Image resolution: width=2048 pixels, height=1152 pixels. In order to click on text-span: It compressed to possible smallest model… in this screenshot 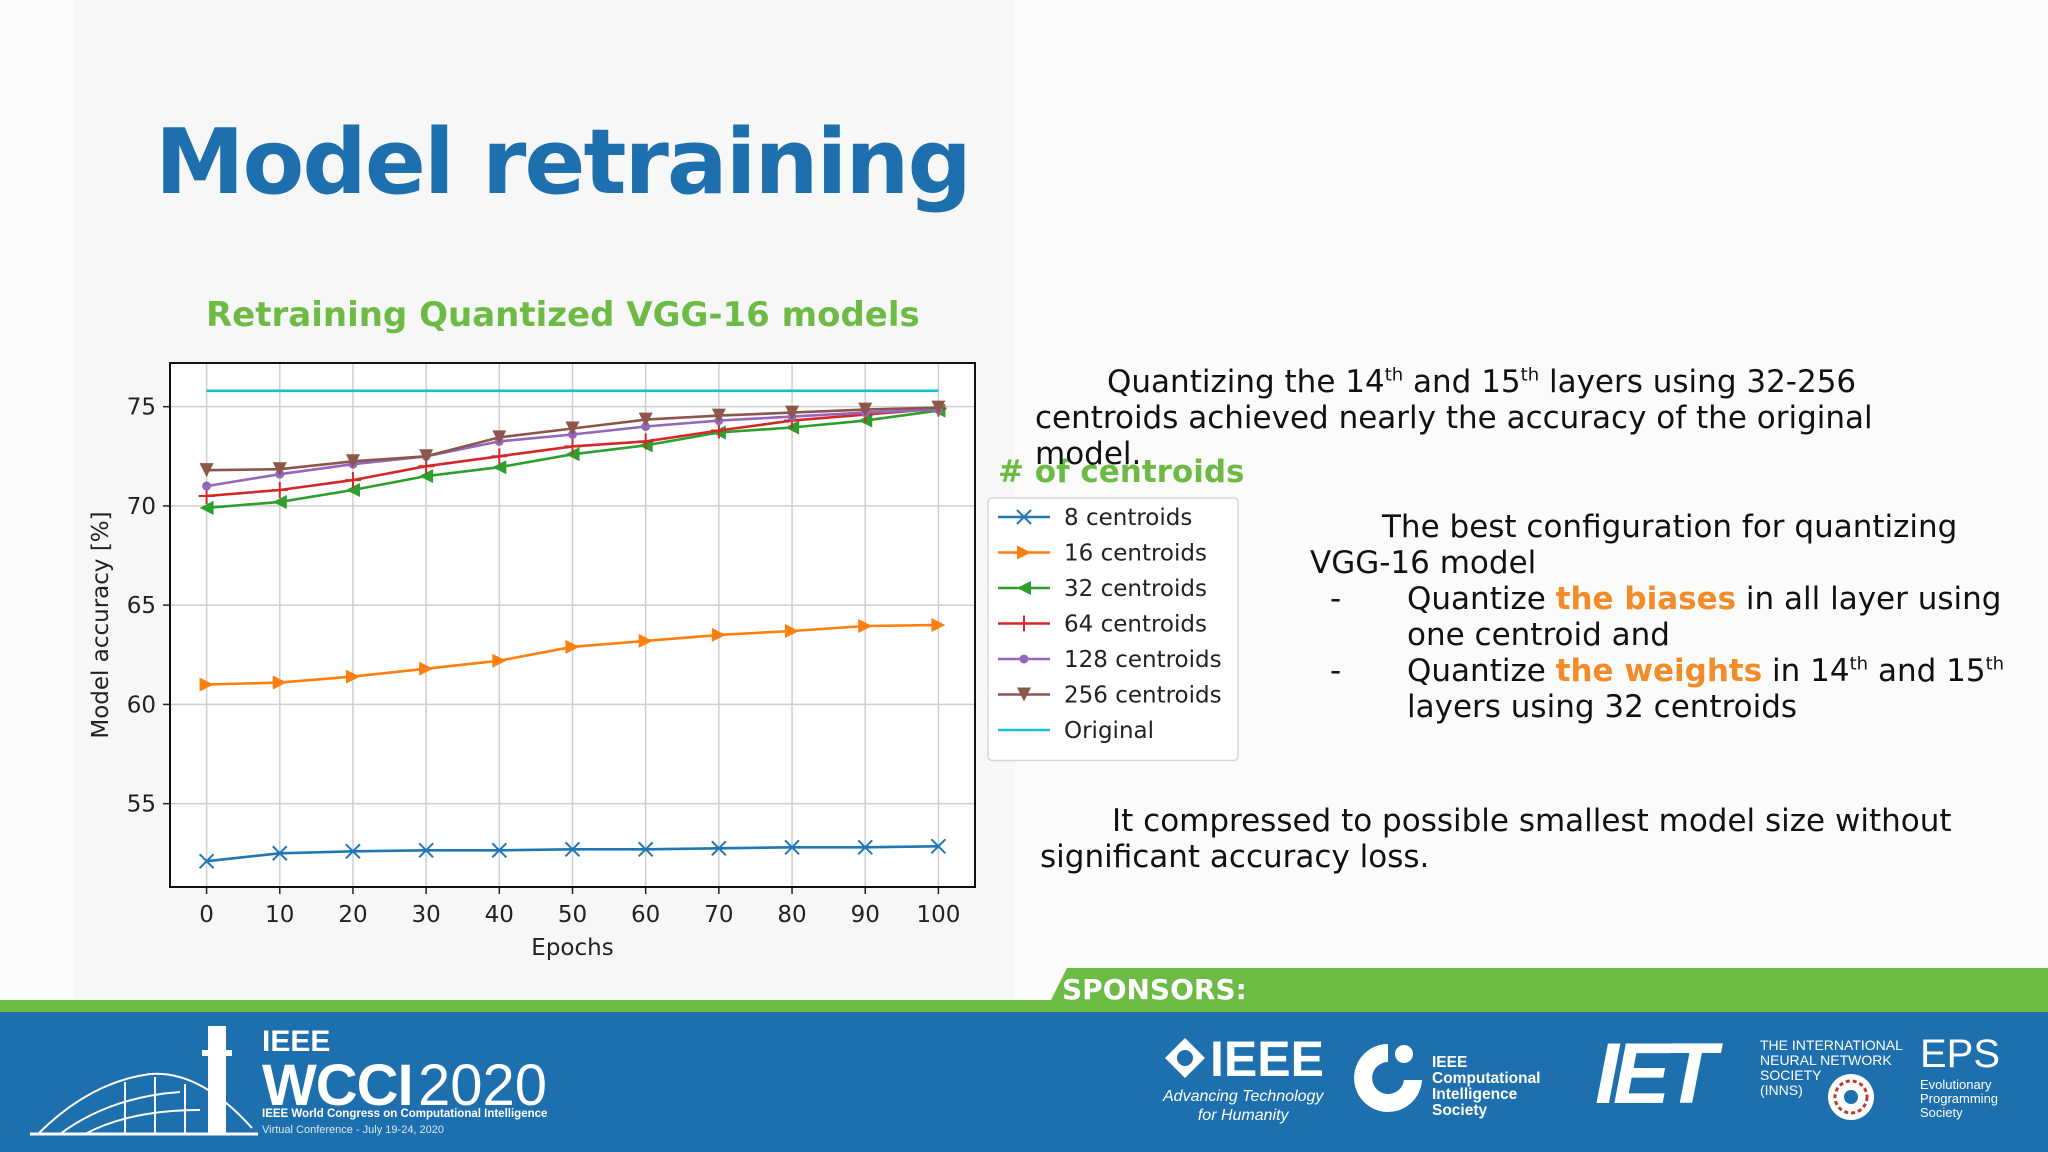, I will do `click(1532, 821)`.